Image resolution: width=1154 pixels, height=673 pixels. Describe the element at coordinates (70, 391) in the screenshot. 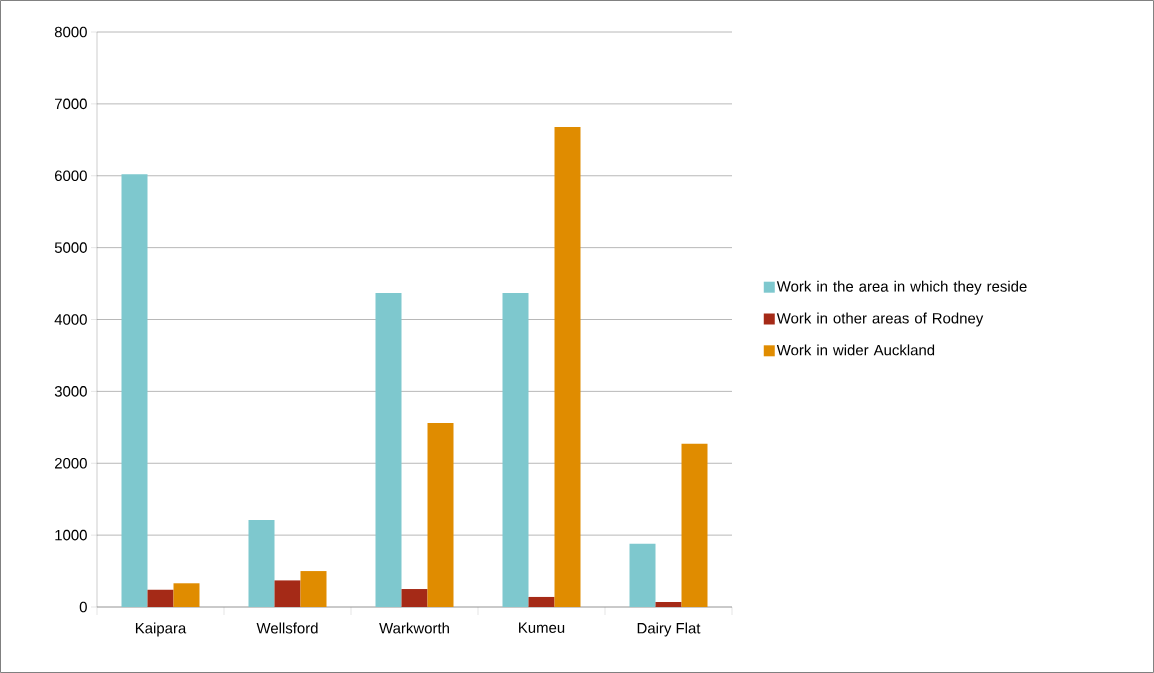

I see `y-tick-label: 3000` at that location.